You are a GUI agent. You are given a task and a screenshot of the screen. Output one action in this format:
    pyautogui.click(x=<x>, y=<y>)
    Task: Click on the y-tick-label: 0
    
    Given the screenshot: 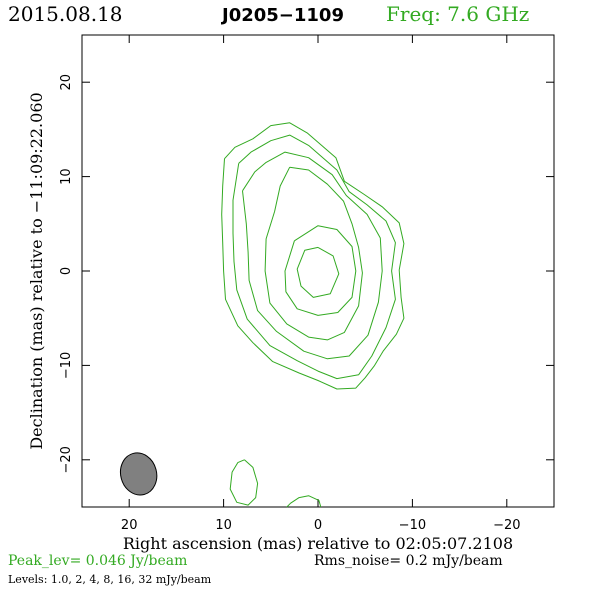 What is the action you would take?
    pyautogui.click(x=66, y=271)
    